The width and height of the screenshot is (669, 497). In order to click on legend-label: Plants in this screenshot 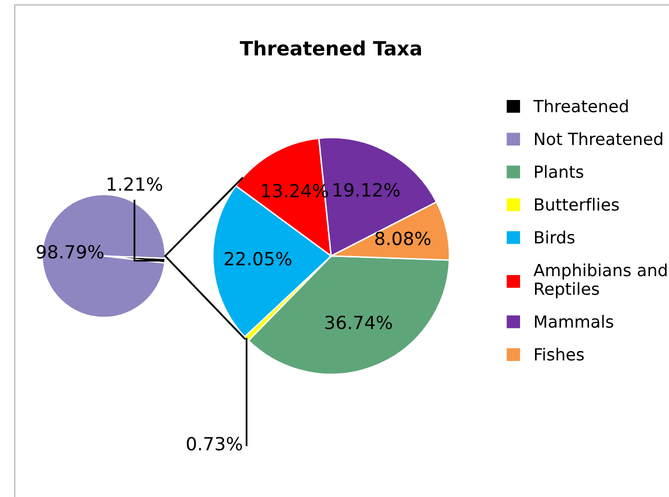, I will do `click(559, 171)`.